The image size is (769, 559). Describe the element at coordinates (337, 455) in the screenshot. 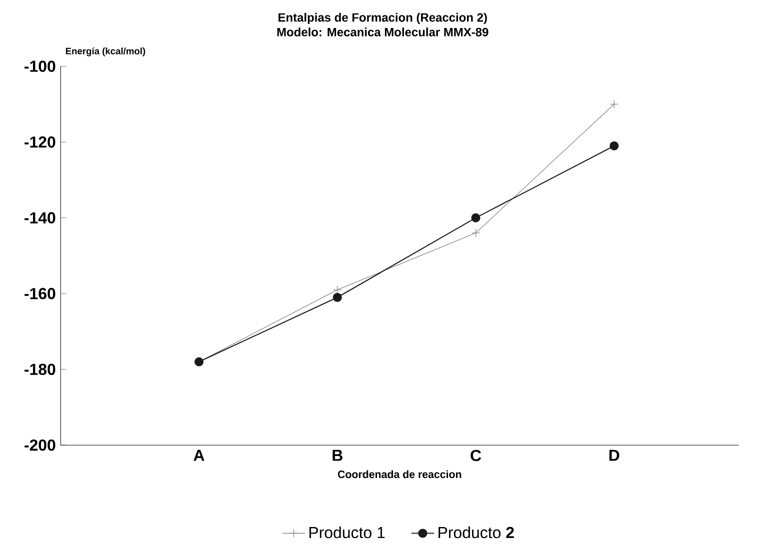

I see `x-tick-label: B` at that location.